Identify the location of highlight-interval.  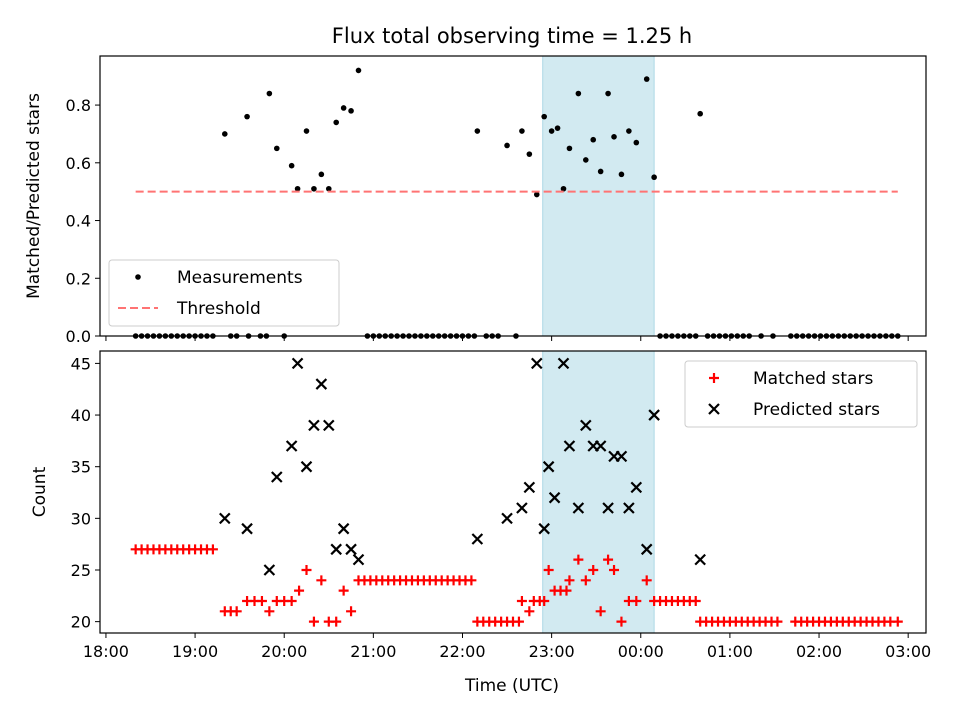
(598, 196).